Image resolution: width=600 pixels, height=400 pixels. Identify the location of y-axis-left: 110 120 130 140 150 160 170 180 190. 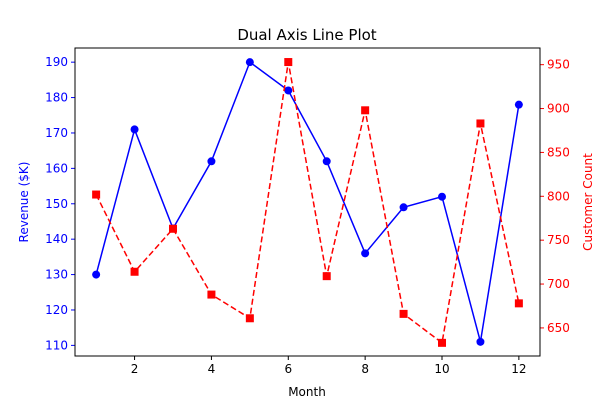
(60, 203).